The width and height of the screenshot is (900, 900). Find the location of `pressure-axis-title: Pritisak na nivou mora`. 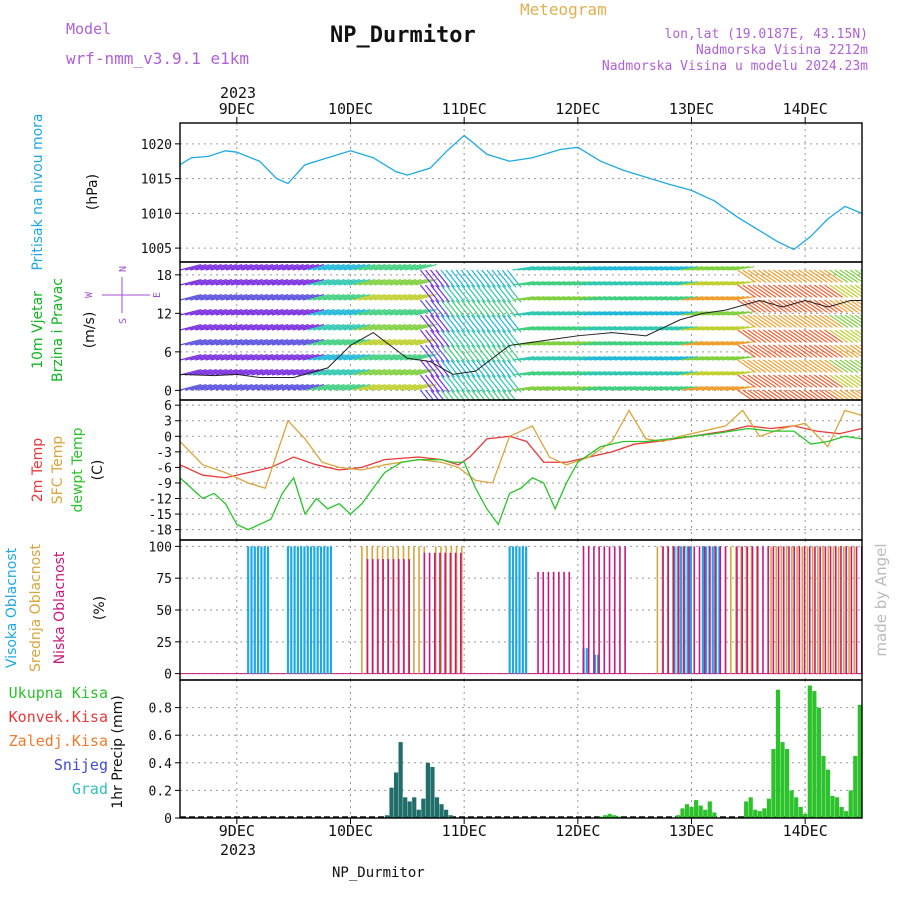

pressure-axis-title: Pritisak na nivou mora is located at coordinates (38, 191).